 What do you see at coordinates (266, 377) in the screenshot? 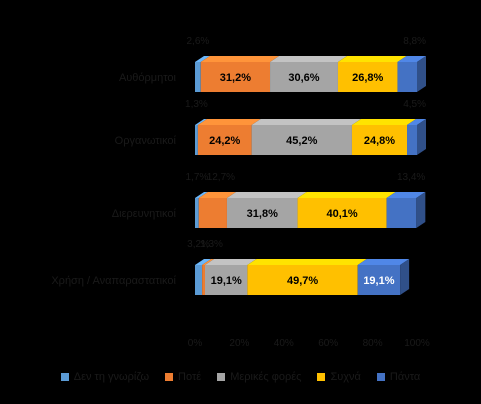
I see `legend-label: Μερικές φορές` at bounding box center [266, 377].